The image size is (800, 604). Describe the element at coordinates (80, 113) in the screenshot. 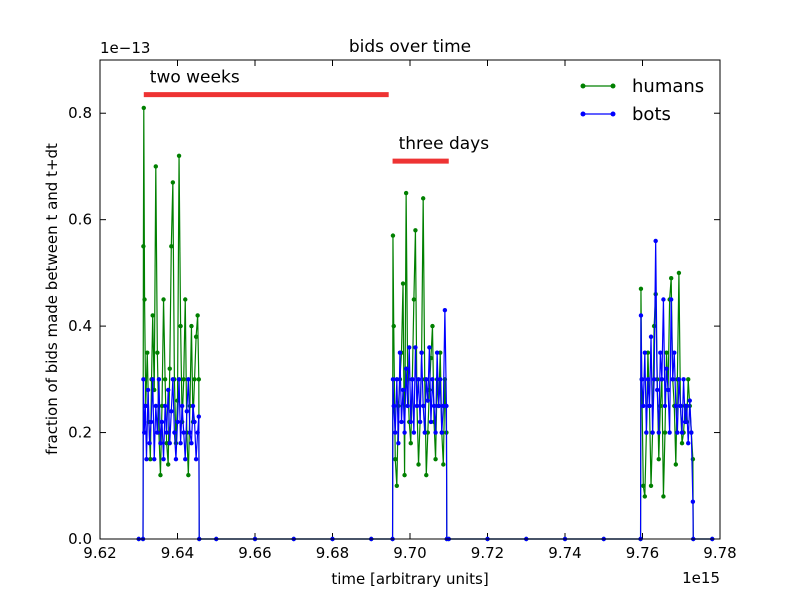

I see `y-tick-label: 0.8` at that location.